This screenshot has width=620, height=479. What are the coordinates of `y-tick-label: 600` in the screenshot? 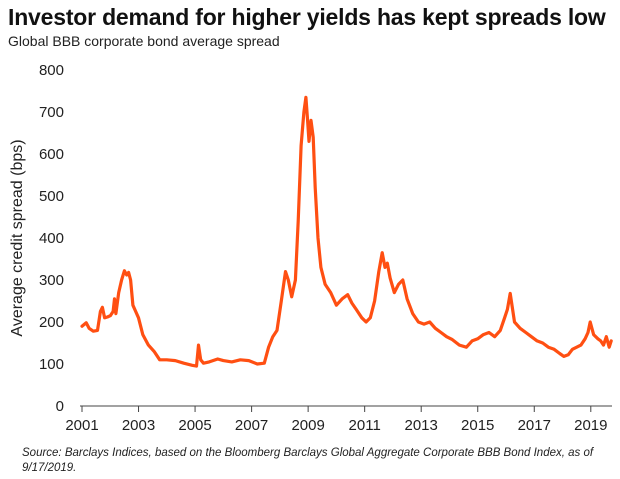 It's located at (51, 154).